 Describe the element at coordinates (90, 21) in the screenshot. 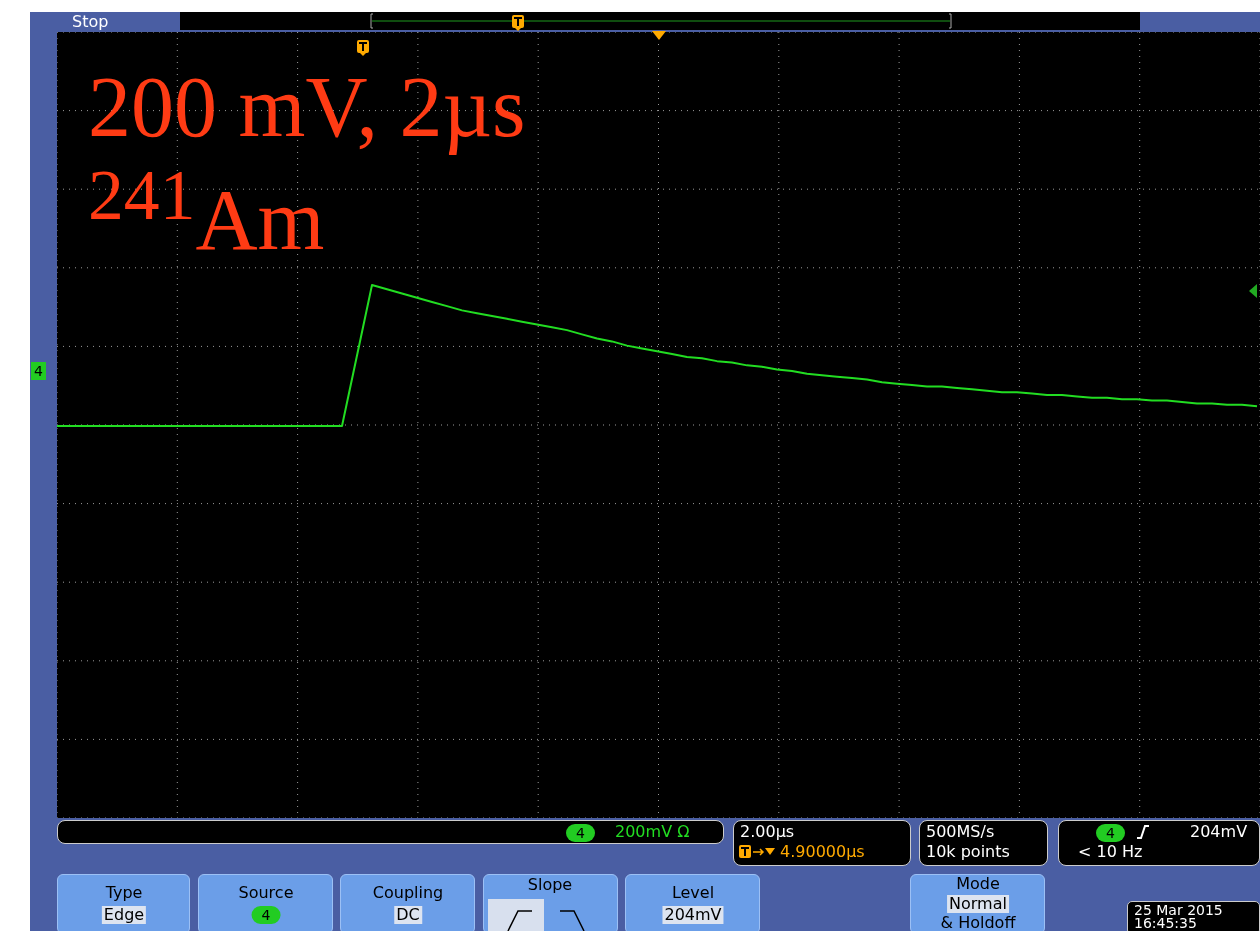

I see `text: Stop` at that location.